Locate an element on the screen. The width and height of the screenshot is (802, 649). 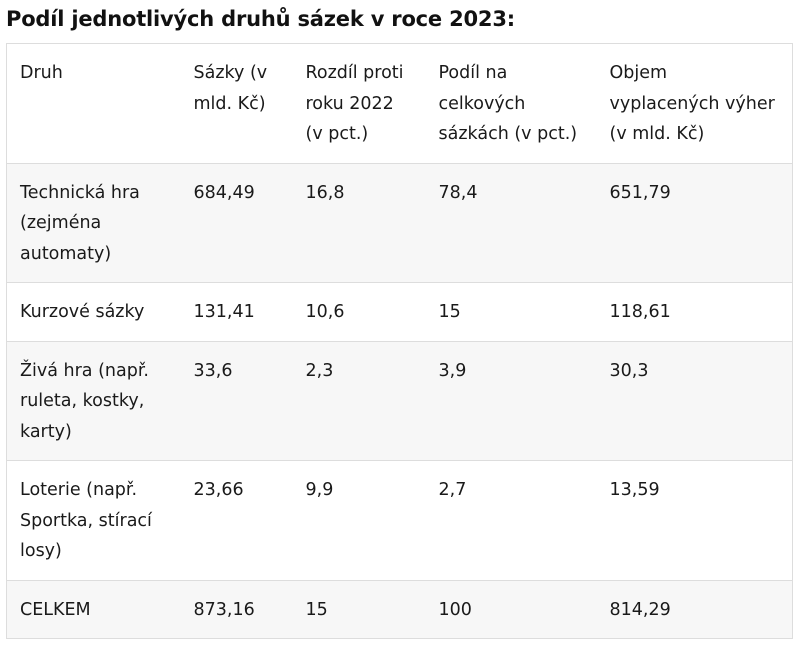
cell-objem-vyher: 13,59 is located at coordinates (694, 520).